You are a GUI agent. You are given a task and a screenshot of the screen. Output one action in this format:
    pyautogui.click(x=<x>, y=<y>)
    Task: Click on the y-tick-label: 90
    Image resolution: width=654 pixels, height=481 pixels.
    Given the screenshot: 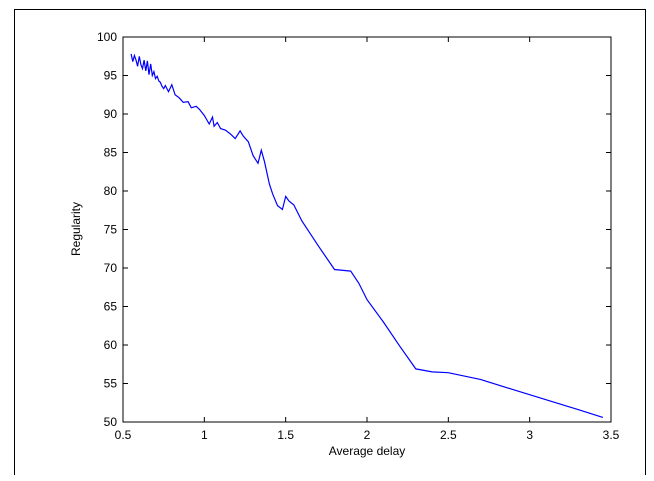 What is the action you would take?
    pyautogui.click(x=111, y=114)
    